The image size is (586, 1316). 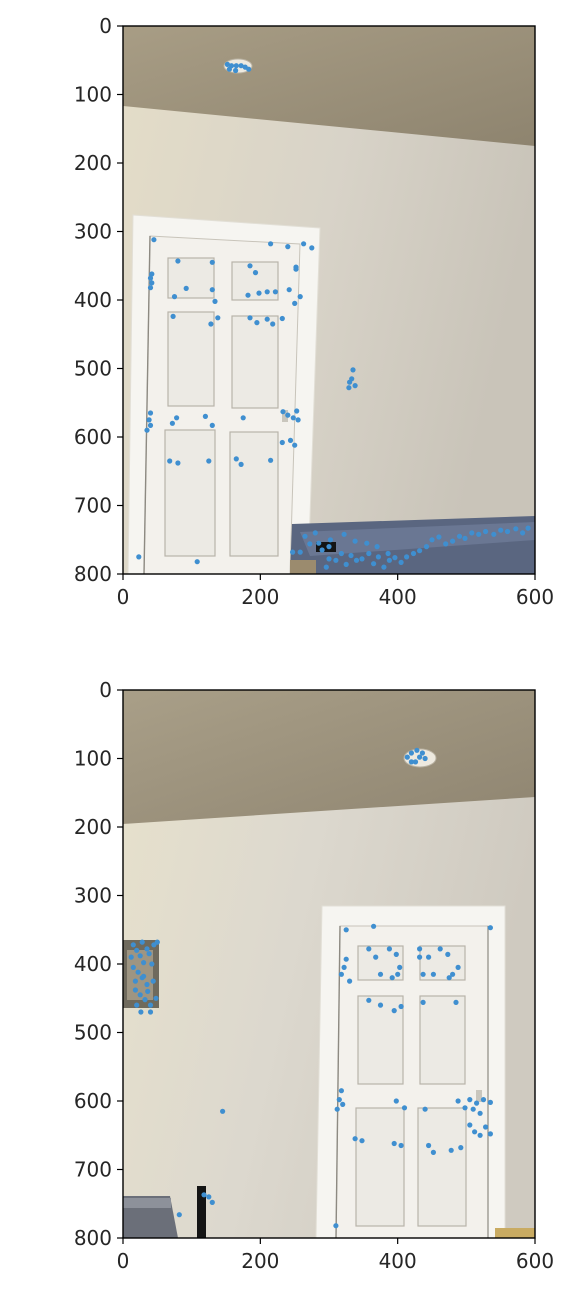 I want to click on y-tick-label: 600, so click(x=93, y=1101).